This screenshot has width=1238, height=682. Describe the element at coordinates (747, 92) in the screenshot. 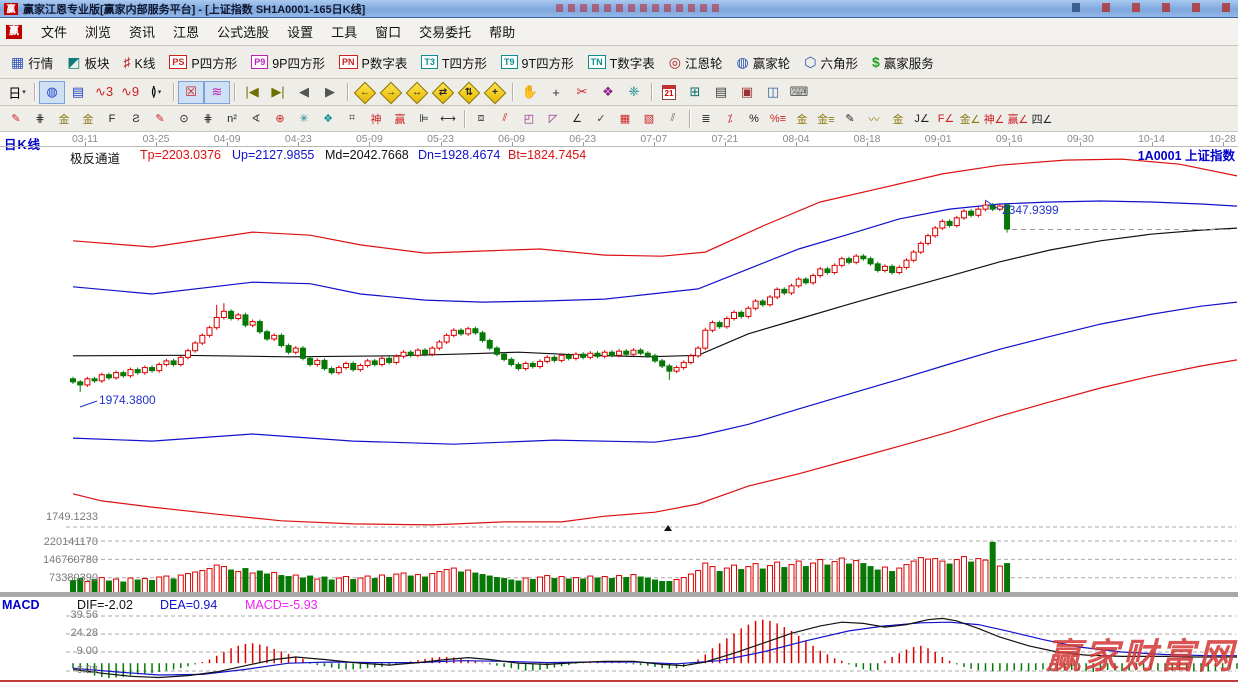

I see `tool-save-image: ▣` at that location.